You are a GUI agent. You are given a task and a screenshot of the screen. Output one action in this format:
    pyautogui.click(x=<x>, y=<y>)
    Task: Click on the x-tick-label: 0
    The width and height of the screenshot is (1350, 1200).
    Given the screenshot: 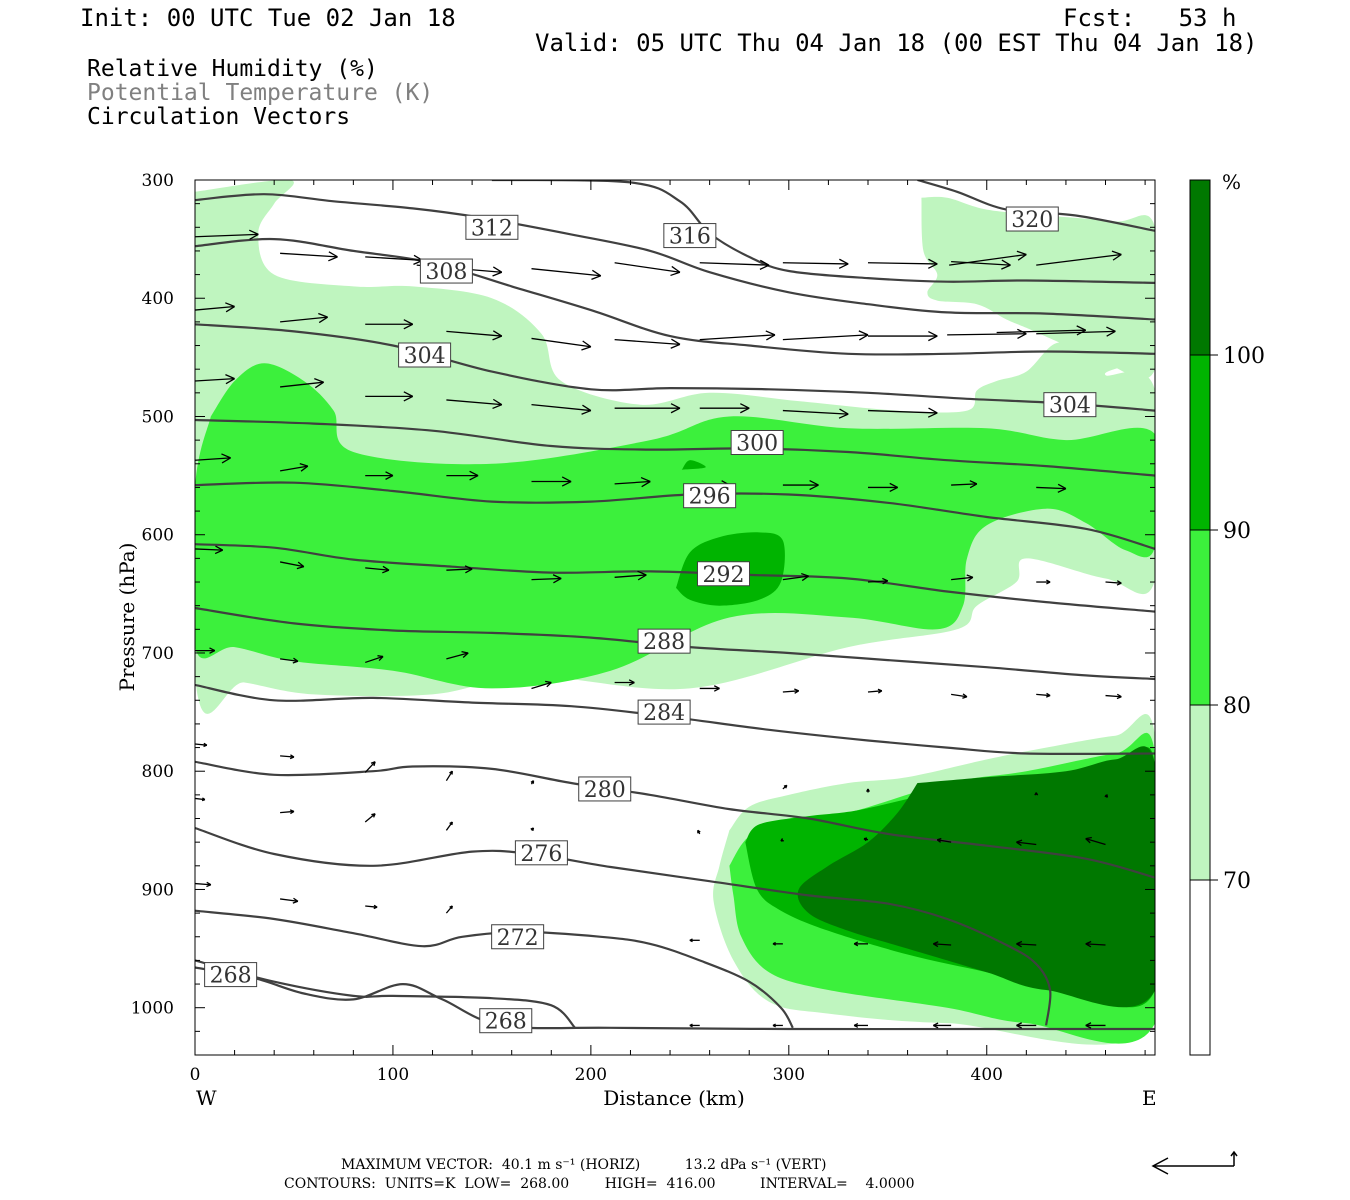 What is the action you would take?
    pyautogui.click(x=195, y=1075)
    